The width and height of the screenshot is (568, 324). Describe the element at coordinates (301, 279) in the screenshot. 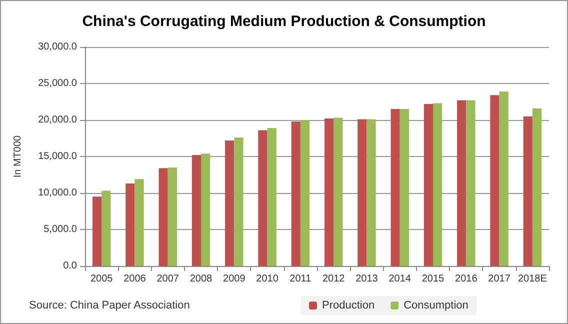

I see `x-tick-label: 2011` at that location.